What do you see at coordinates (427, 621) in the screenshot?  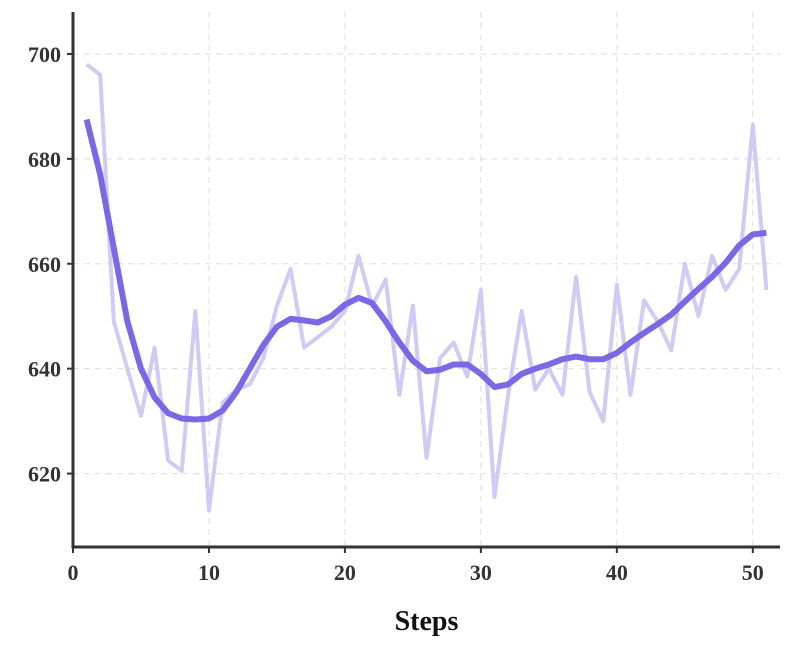 I see `x-axis-title: Steps` at bounding box center [427, 621].